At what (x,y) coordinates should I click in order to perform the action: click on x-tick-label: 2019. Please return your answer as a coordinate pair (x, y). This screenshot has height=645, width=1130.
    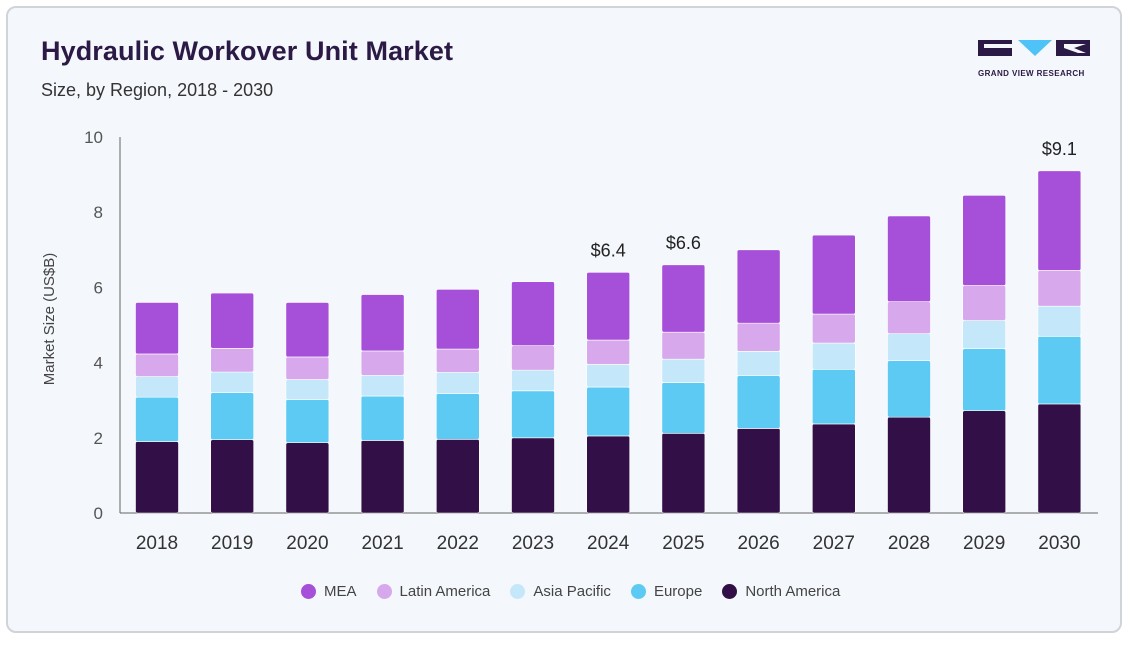
    Looking at the image, I should click on (232, 543).